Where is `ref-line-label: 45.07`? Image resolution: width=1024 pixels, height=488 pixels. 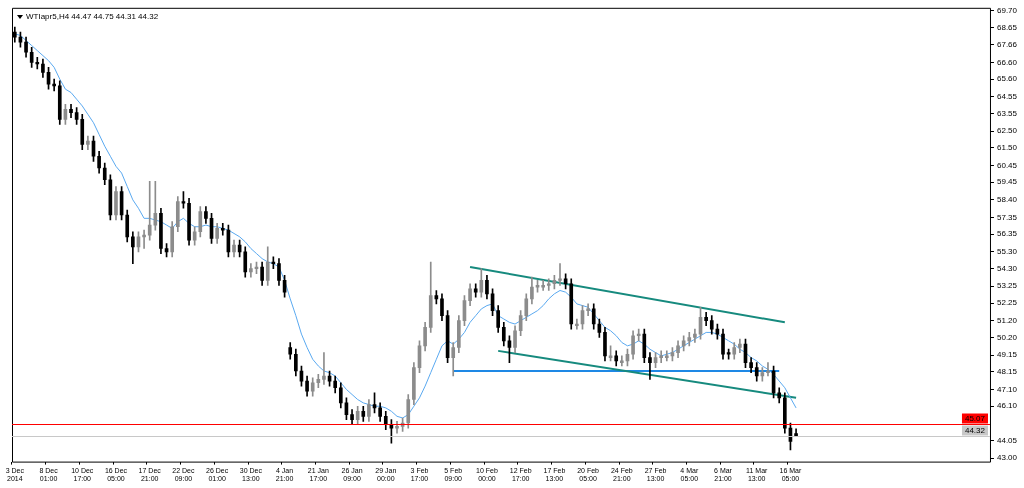
ref-line-label: 45.07 is located at coordinates (975, 418).